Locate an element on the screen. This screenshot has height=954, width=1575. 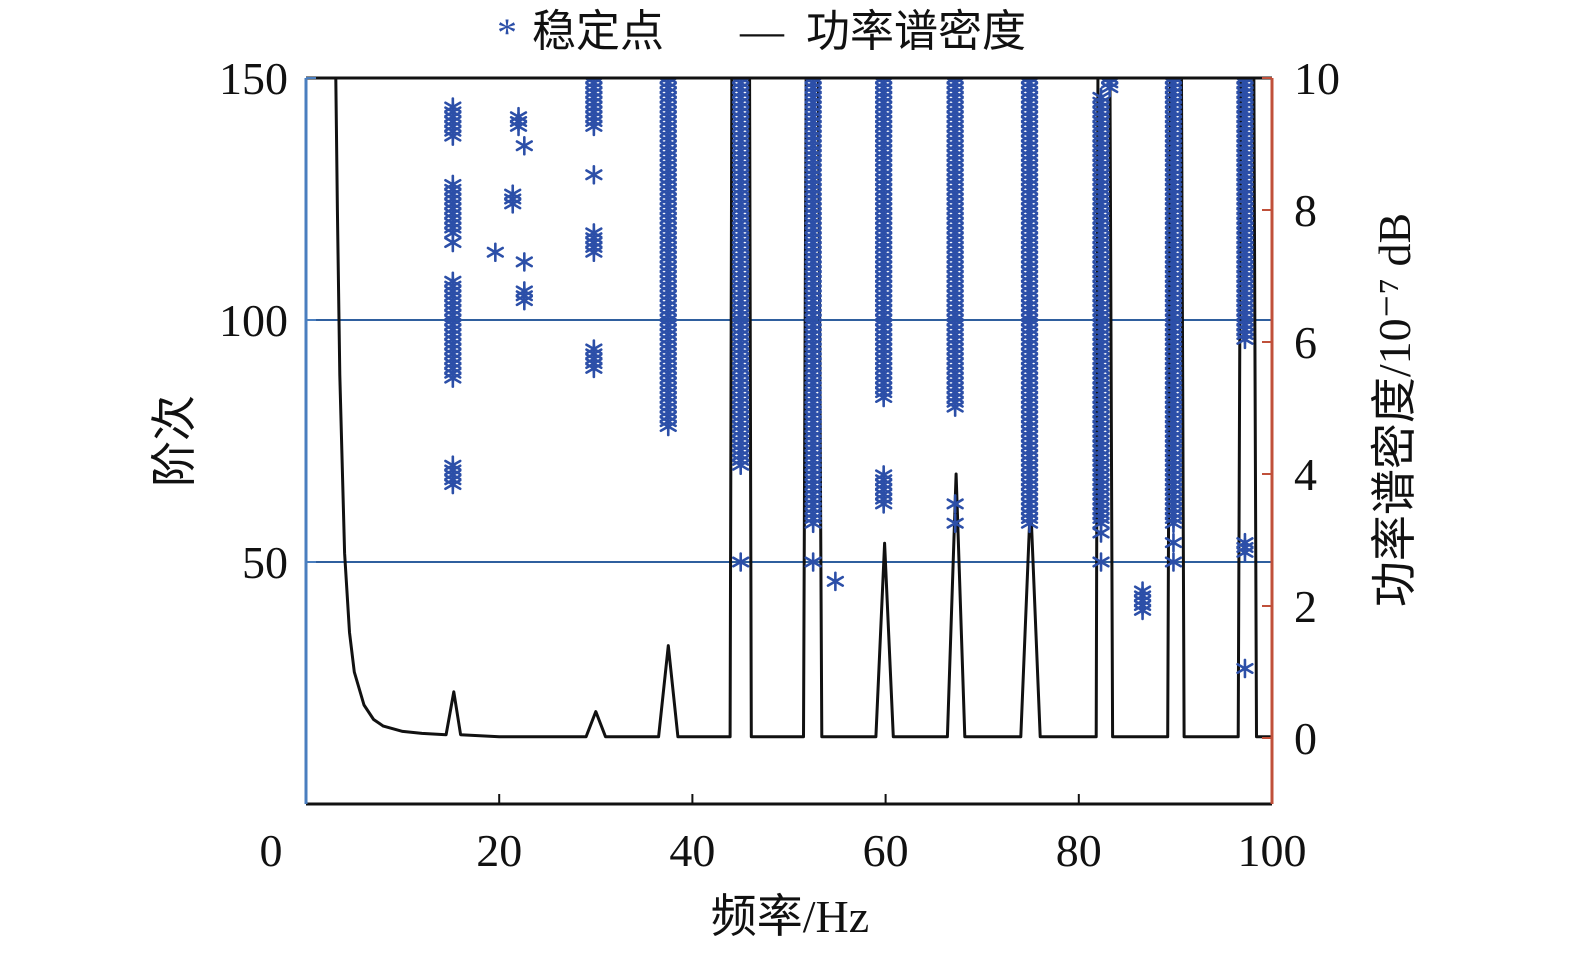
y-tick-label: 50 is located at coordinates (265, 562).